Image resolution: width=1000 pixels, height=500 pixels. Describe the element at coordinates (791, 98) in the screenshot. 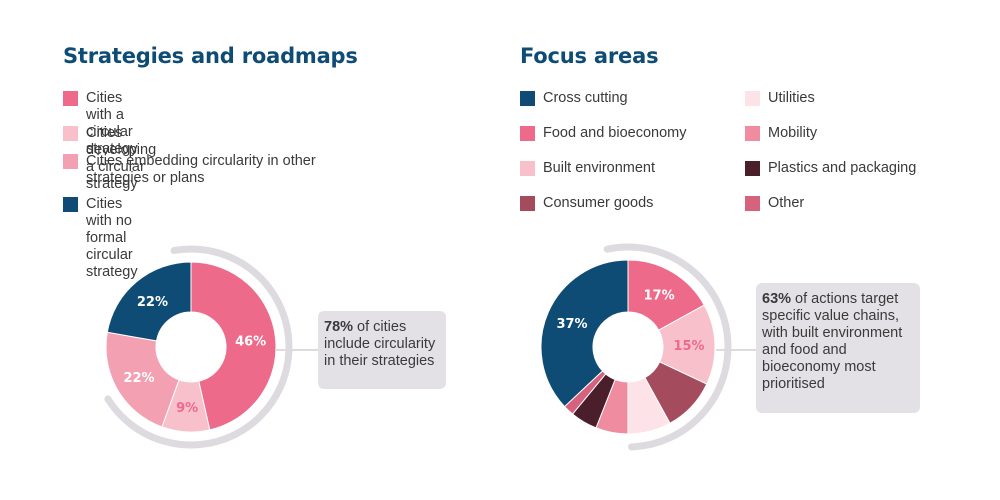

I see `legend-label: Utilities` at that location.